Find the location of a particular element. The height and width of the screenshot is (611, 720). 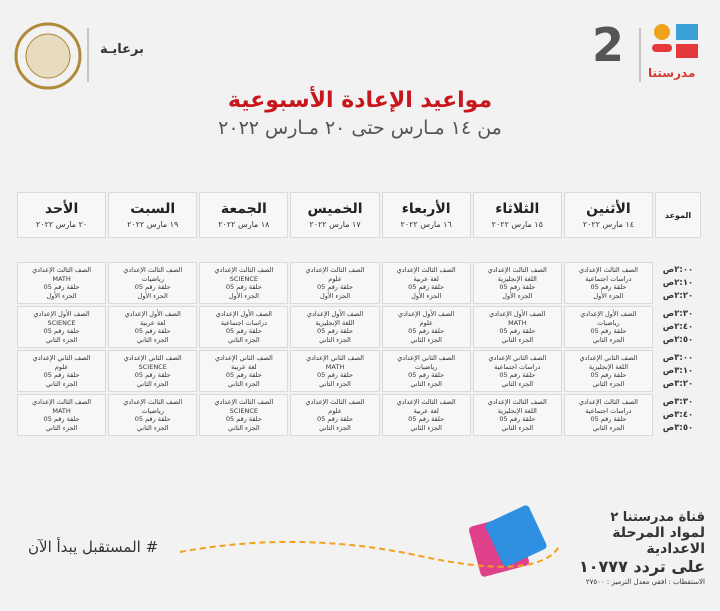

program-line: لغة عربية is located at coordinates (426, 410).